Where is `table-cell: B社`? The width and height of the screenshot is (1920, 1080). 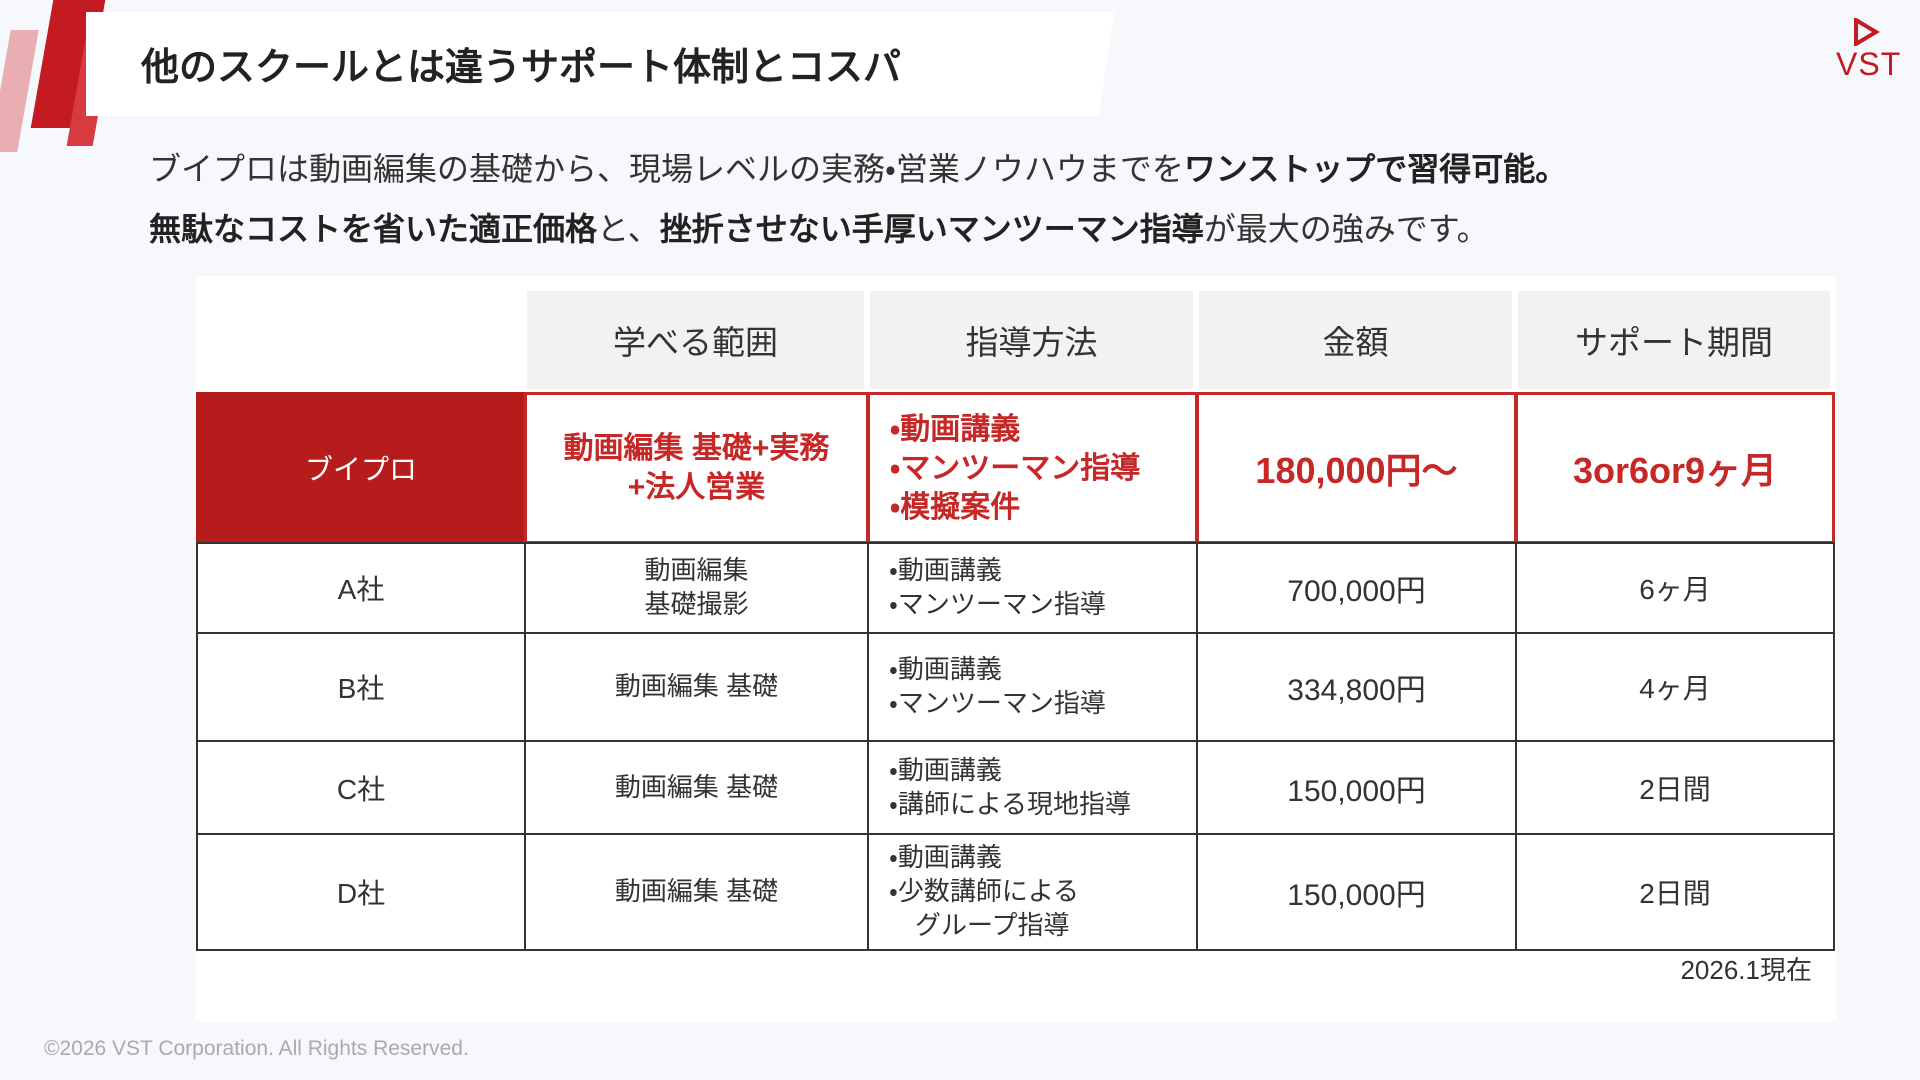 table-cell: B社 is located at coordinates (361, 687).